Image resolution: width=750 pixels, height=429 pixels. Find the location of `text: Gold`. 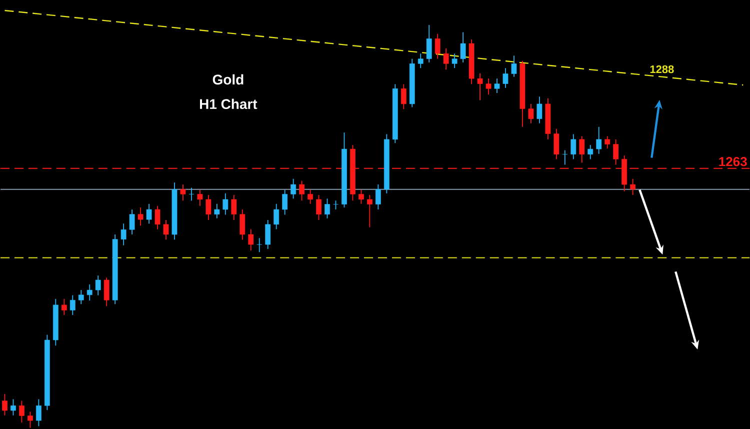

text: Gold is located at coordinates (228, 79).